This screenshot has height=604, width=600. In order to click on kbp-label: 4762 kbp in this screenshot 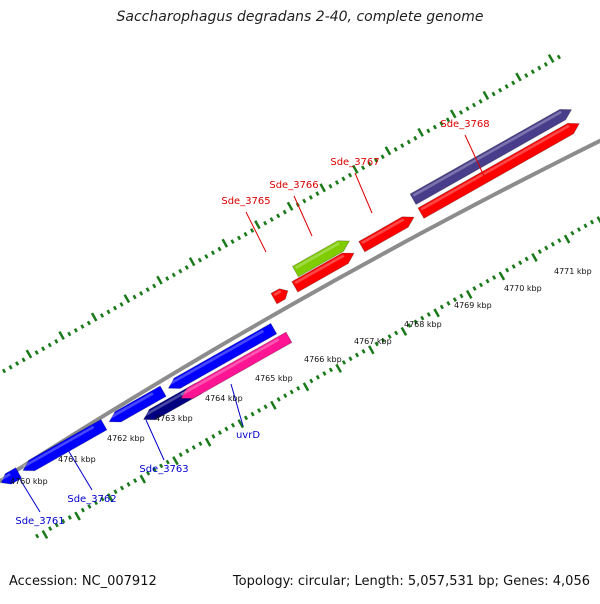, I will do `click(126, 438)`.